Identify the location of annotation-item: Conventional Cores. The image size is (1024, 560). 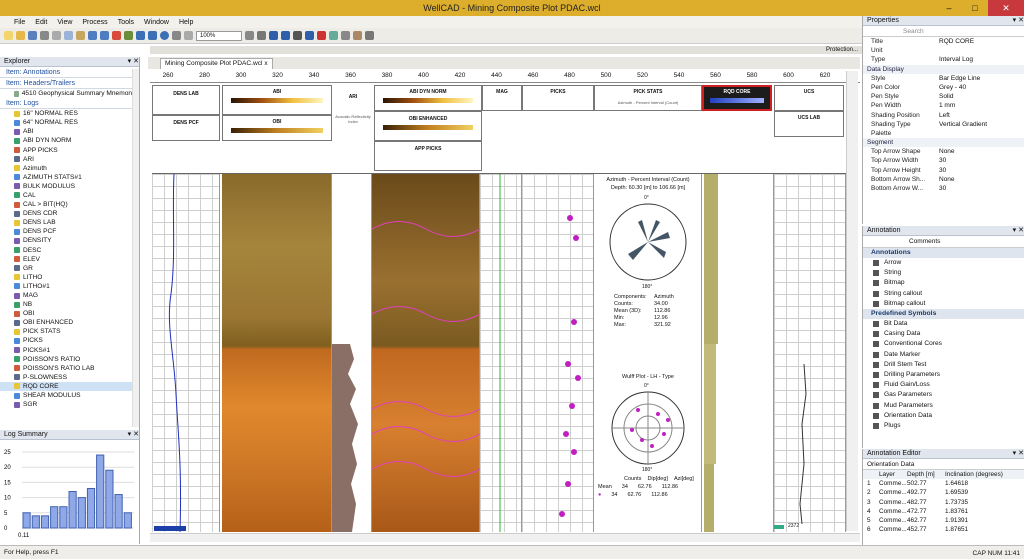
(943, 344).